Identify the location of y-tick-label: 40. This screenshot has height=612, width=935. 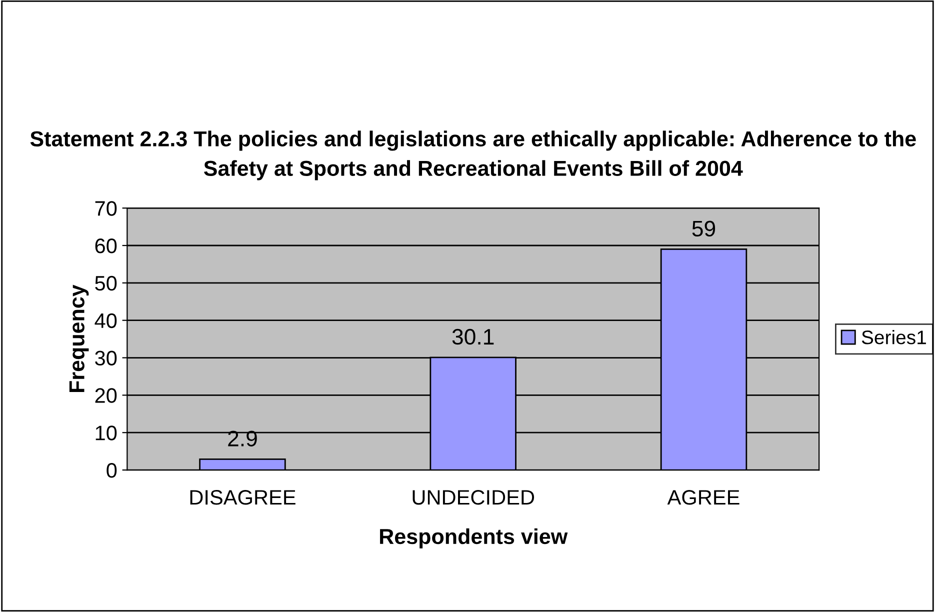
(105, 320).